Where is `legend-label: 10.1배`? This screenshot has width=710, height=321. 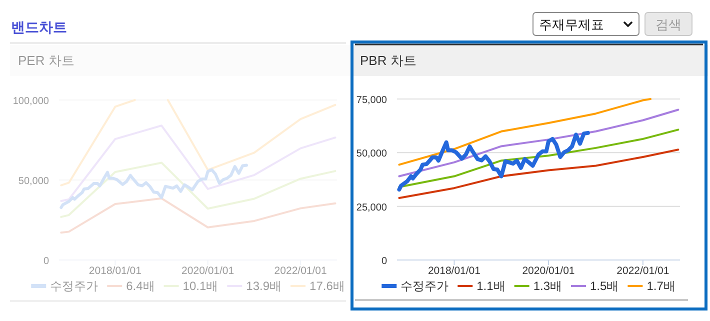 legend-label: 10.1배 is located at coordinates (200, 286).